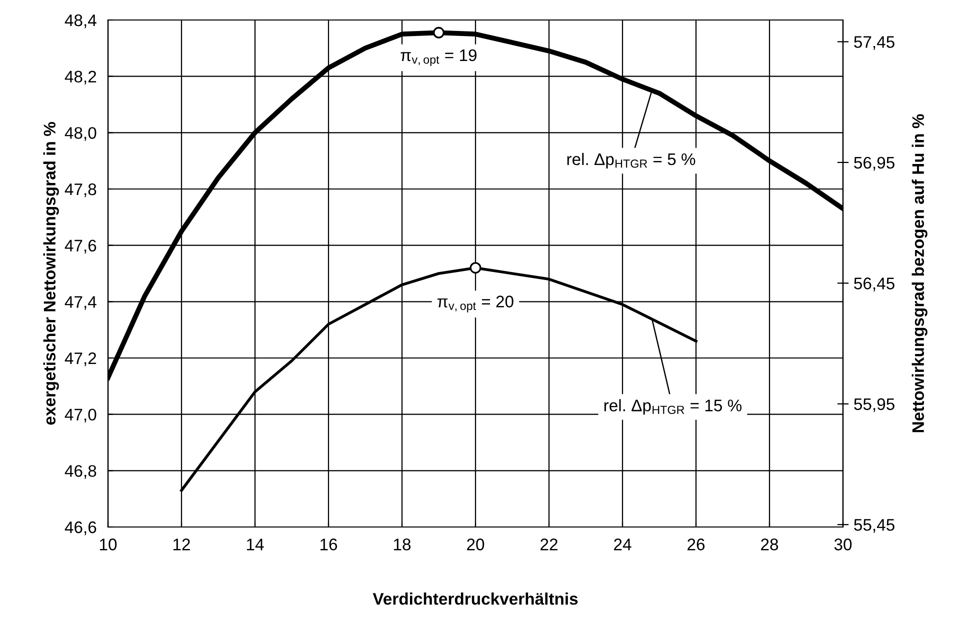  Describe the element at coordinates (874, 43) in the screenshot. I see `y2-tick-label: 57,45` at that location.